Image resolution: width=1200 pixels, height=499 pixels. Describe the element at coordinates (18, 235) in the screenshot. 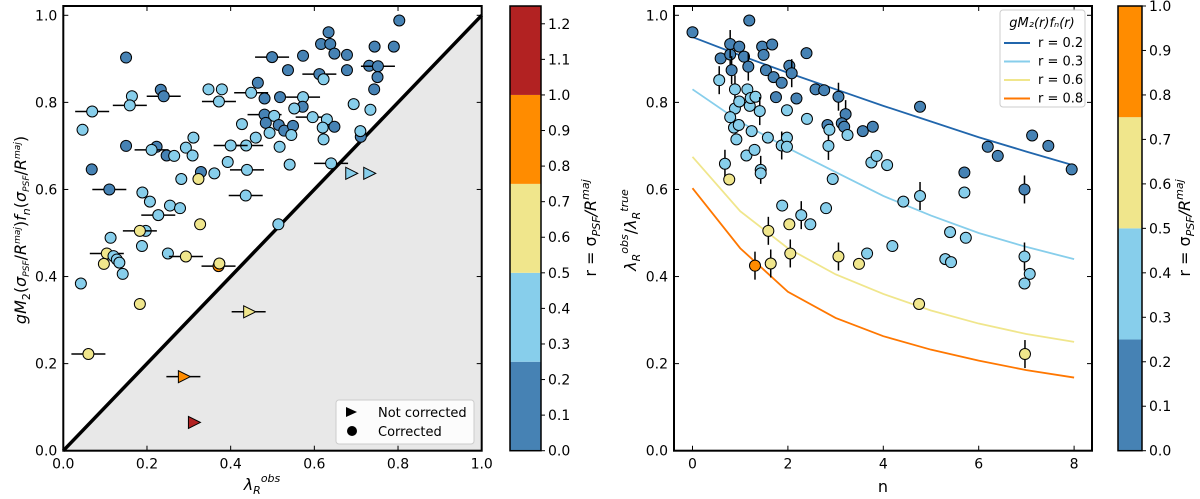

I see `y-label-maj: maj` at that location.